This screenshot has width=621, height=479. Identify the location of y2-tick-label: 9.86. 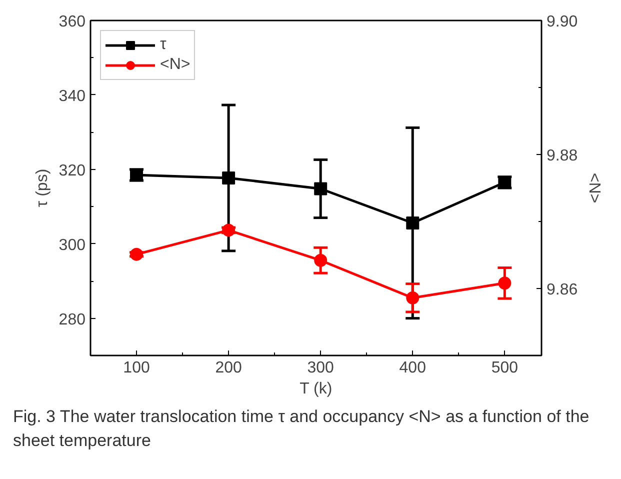
(562, 290).